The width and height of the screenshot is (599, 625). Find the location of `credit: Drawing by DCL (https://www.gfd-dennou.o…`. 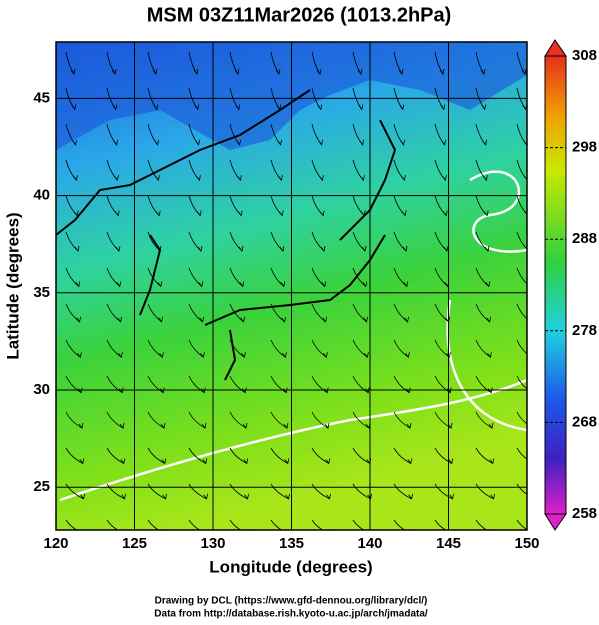

credit: Drawing by DCL (https://www.gfd-dennou.o… is located at coordinates (291, 601).